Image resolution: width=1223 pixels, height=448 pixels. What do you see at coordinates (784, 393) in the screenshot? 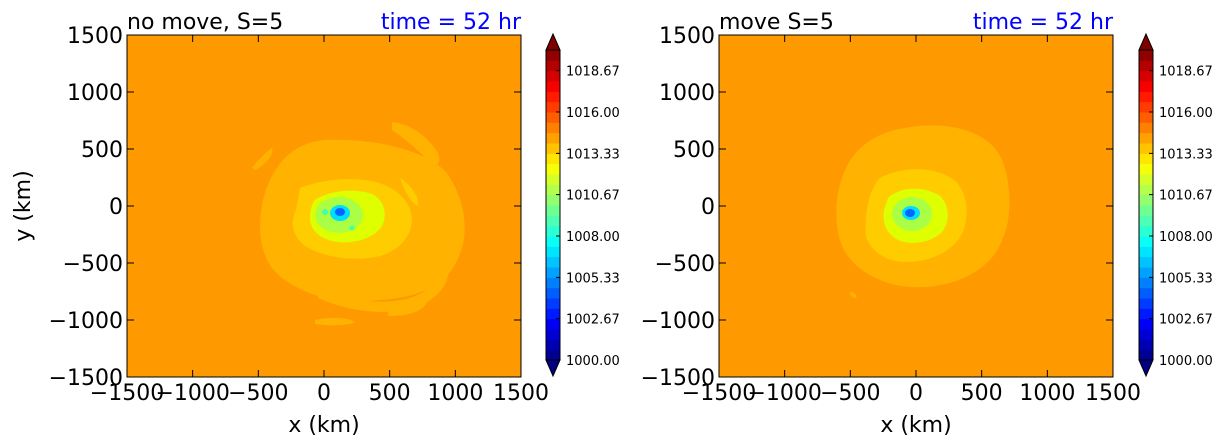
I see `x-tick-label: −1000` at bounding box center [784, 393].